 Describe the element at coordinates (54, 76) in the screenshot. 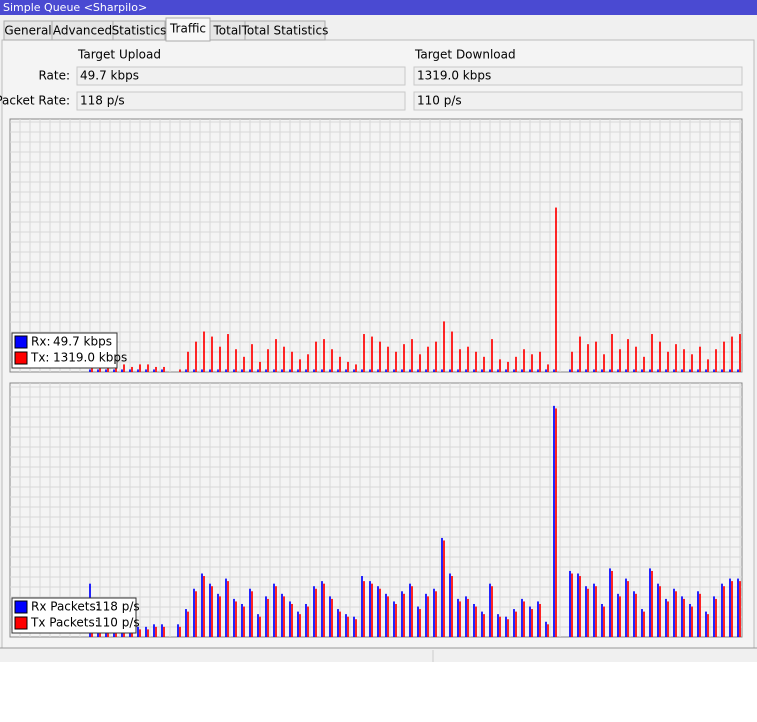

I see `field-label: Rate:` at that location.